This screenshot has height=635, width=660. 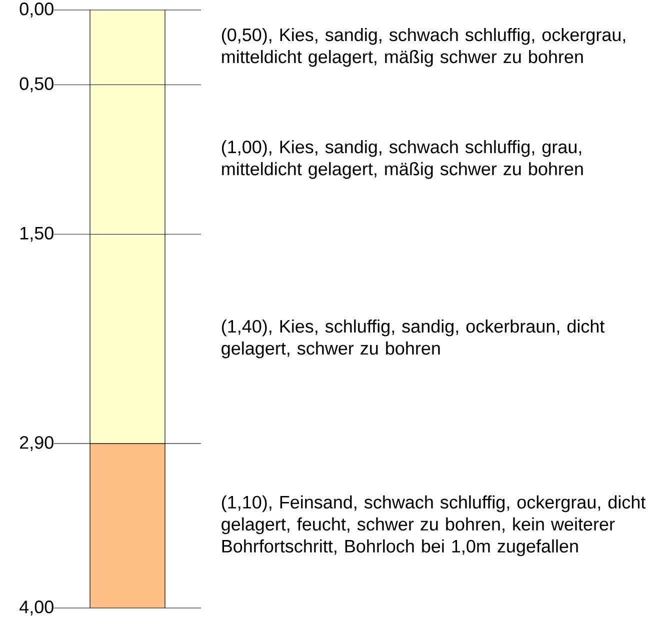 I want to click on text: (1,10), Feinsand, schwach schluffig, ockergrau, dicht gelagert, feucht, schwer zu bohren, kein weiterer Bohrfortschritt, Bohrloch bei 1,0m zugefallen, so click(x=434, y=525).